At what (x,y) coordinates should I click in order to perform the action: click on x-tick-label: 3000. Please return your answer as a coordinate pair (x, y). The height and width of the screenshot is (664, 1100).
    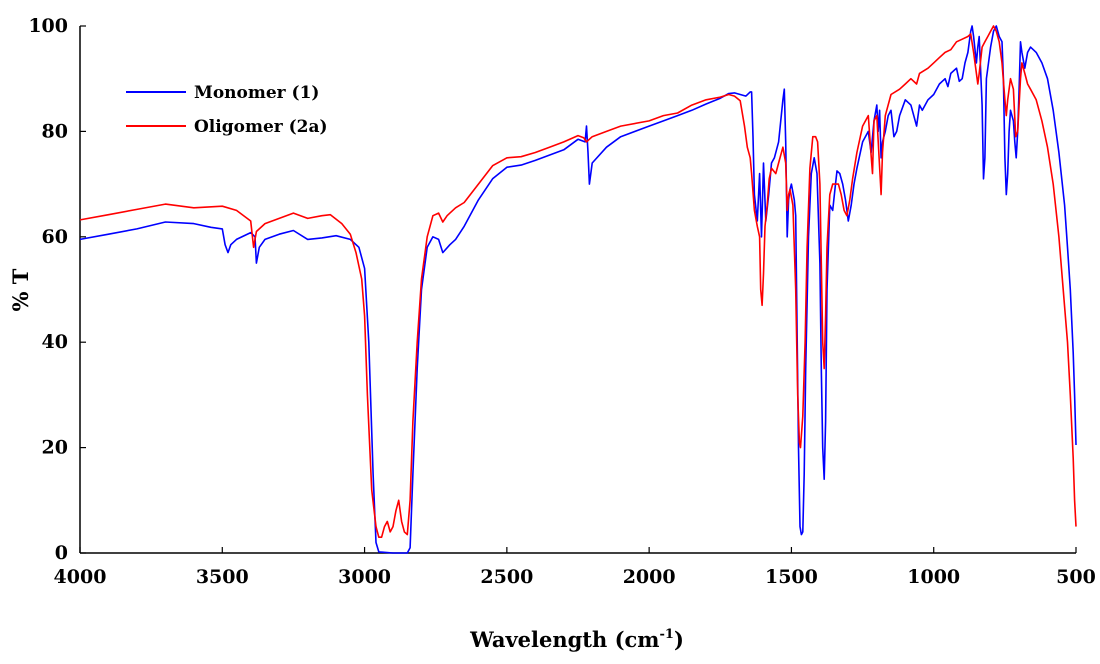
    Looking at the image, I should click on (364, 577).